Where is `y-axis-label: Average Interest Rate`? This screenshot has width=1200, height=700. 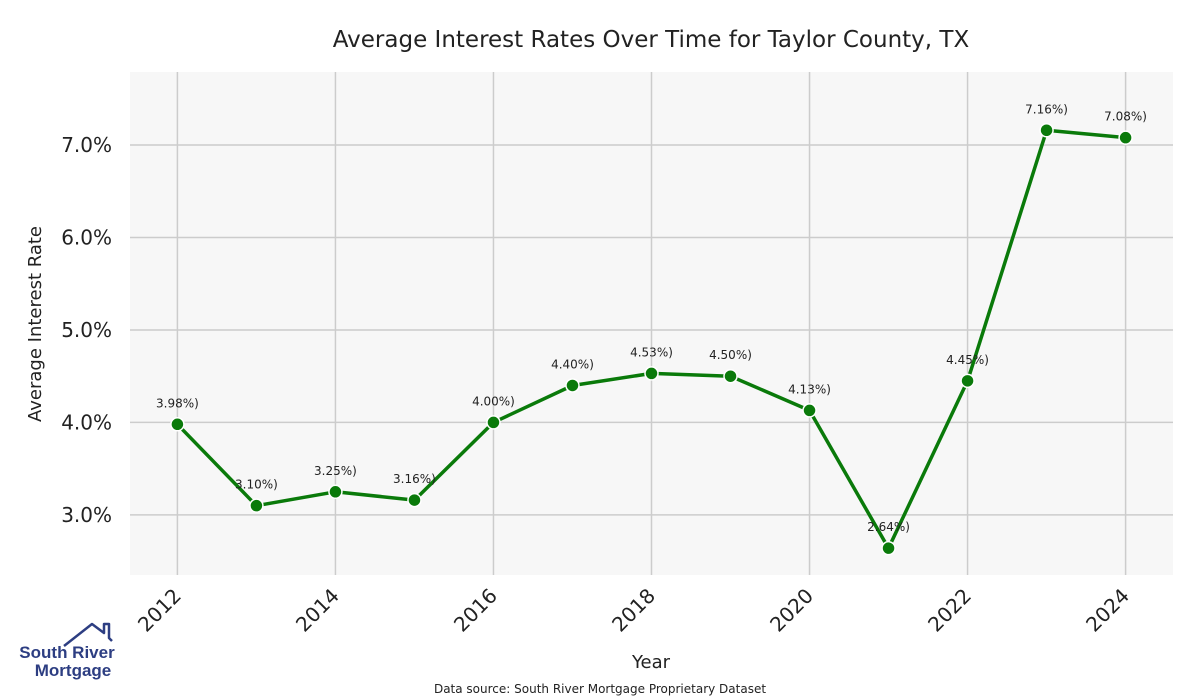 y-axis-label: Average Interest Rate is located at coordinates (35, 324).